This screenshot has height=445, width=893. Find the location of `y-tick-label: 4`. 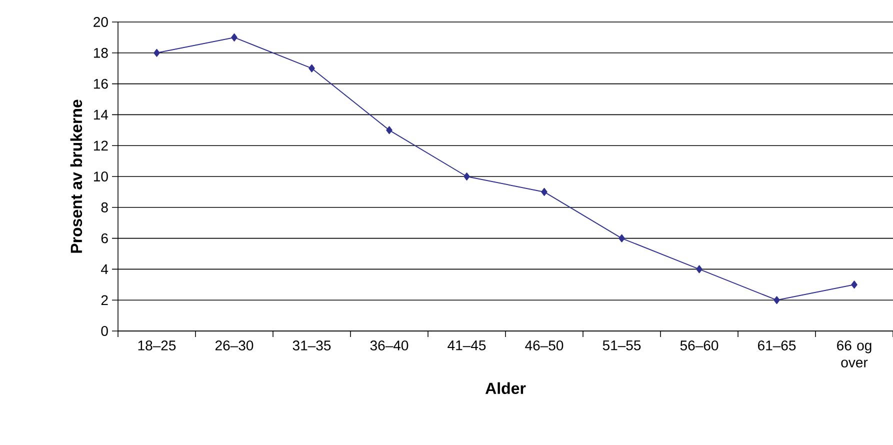

y-tick-label: 4 is located at coordinates (104, 269).